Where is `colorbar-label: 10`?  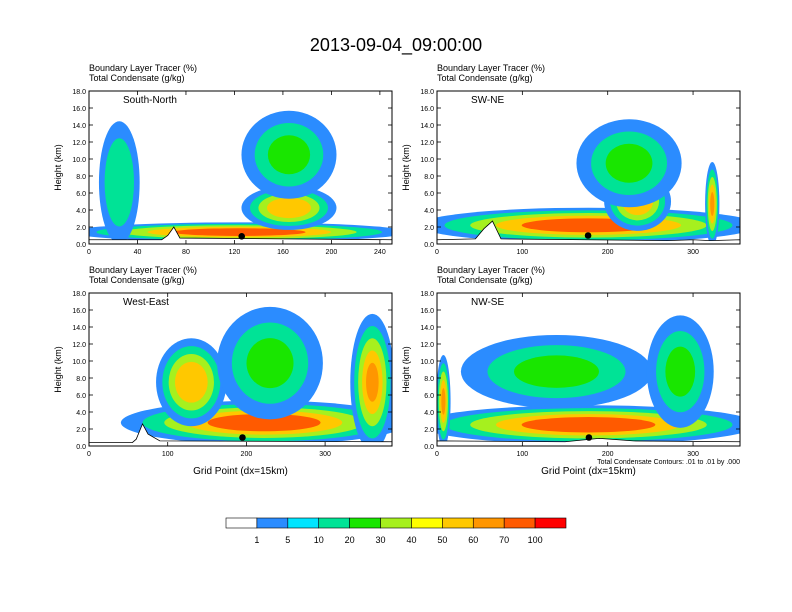 colorbar-label: 10 is located at coordinates (319, 540).